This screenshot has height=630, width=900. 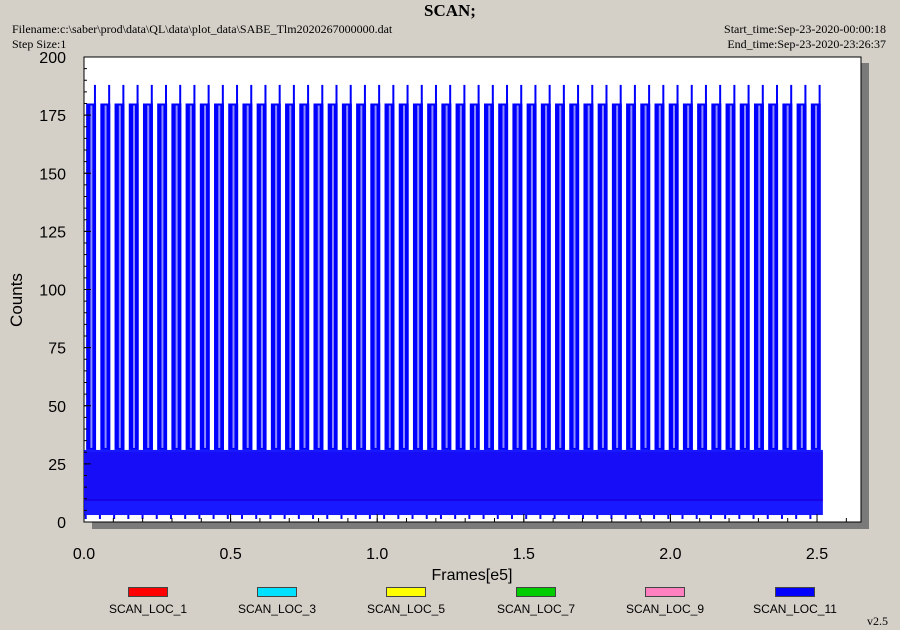 What do you see at coordinates (665, 609) in the screenshot?
I see `legend-label: SCAN_LOC_9` at bounding box center [665, 609].